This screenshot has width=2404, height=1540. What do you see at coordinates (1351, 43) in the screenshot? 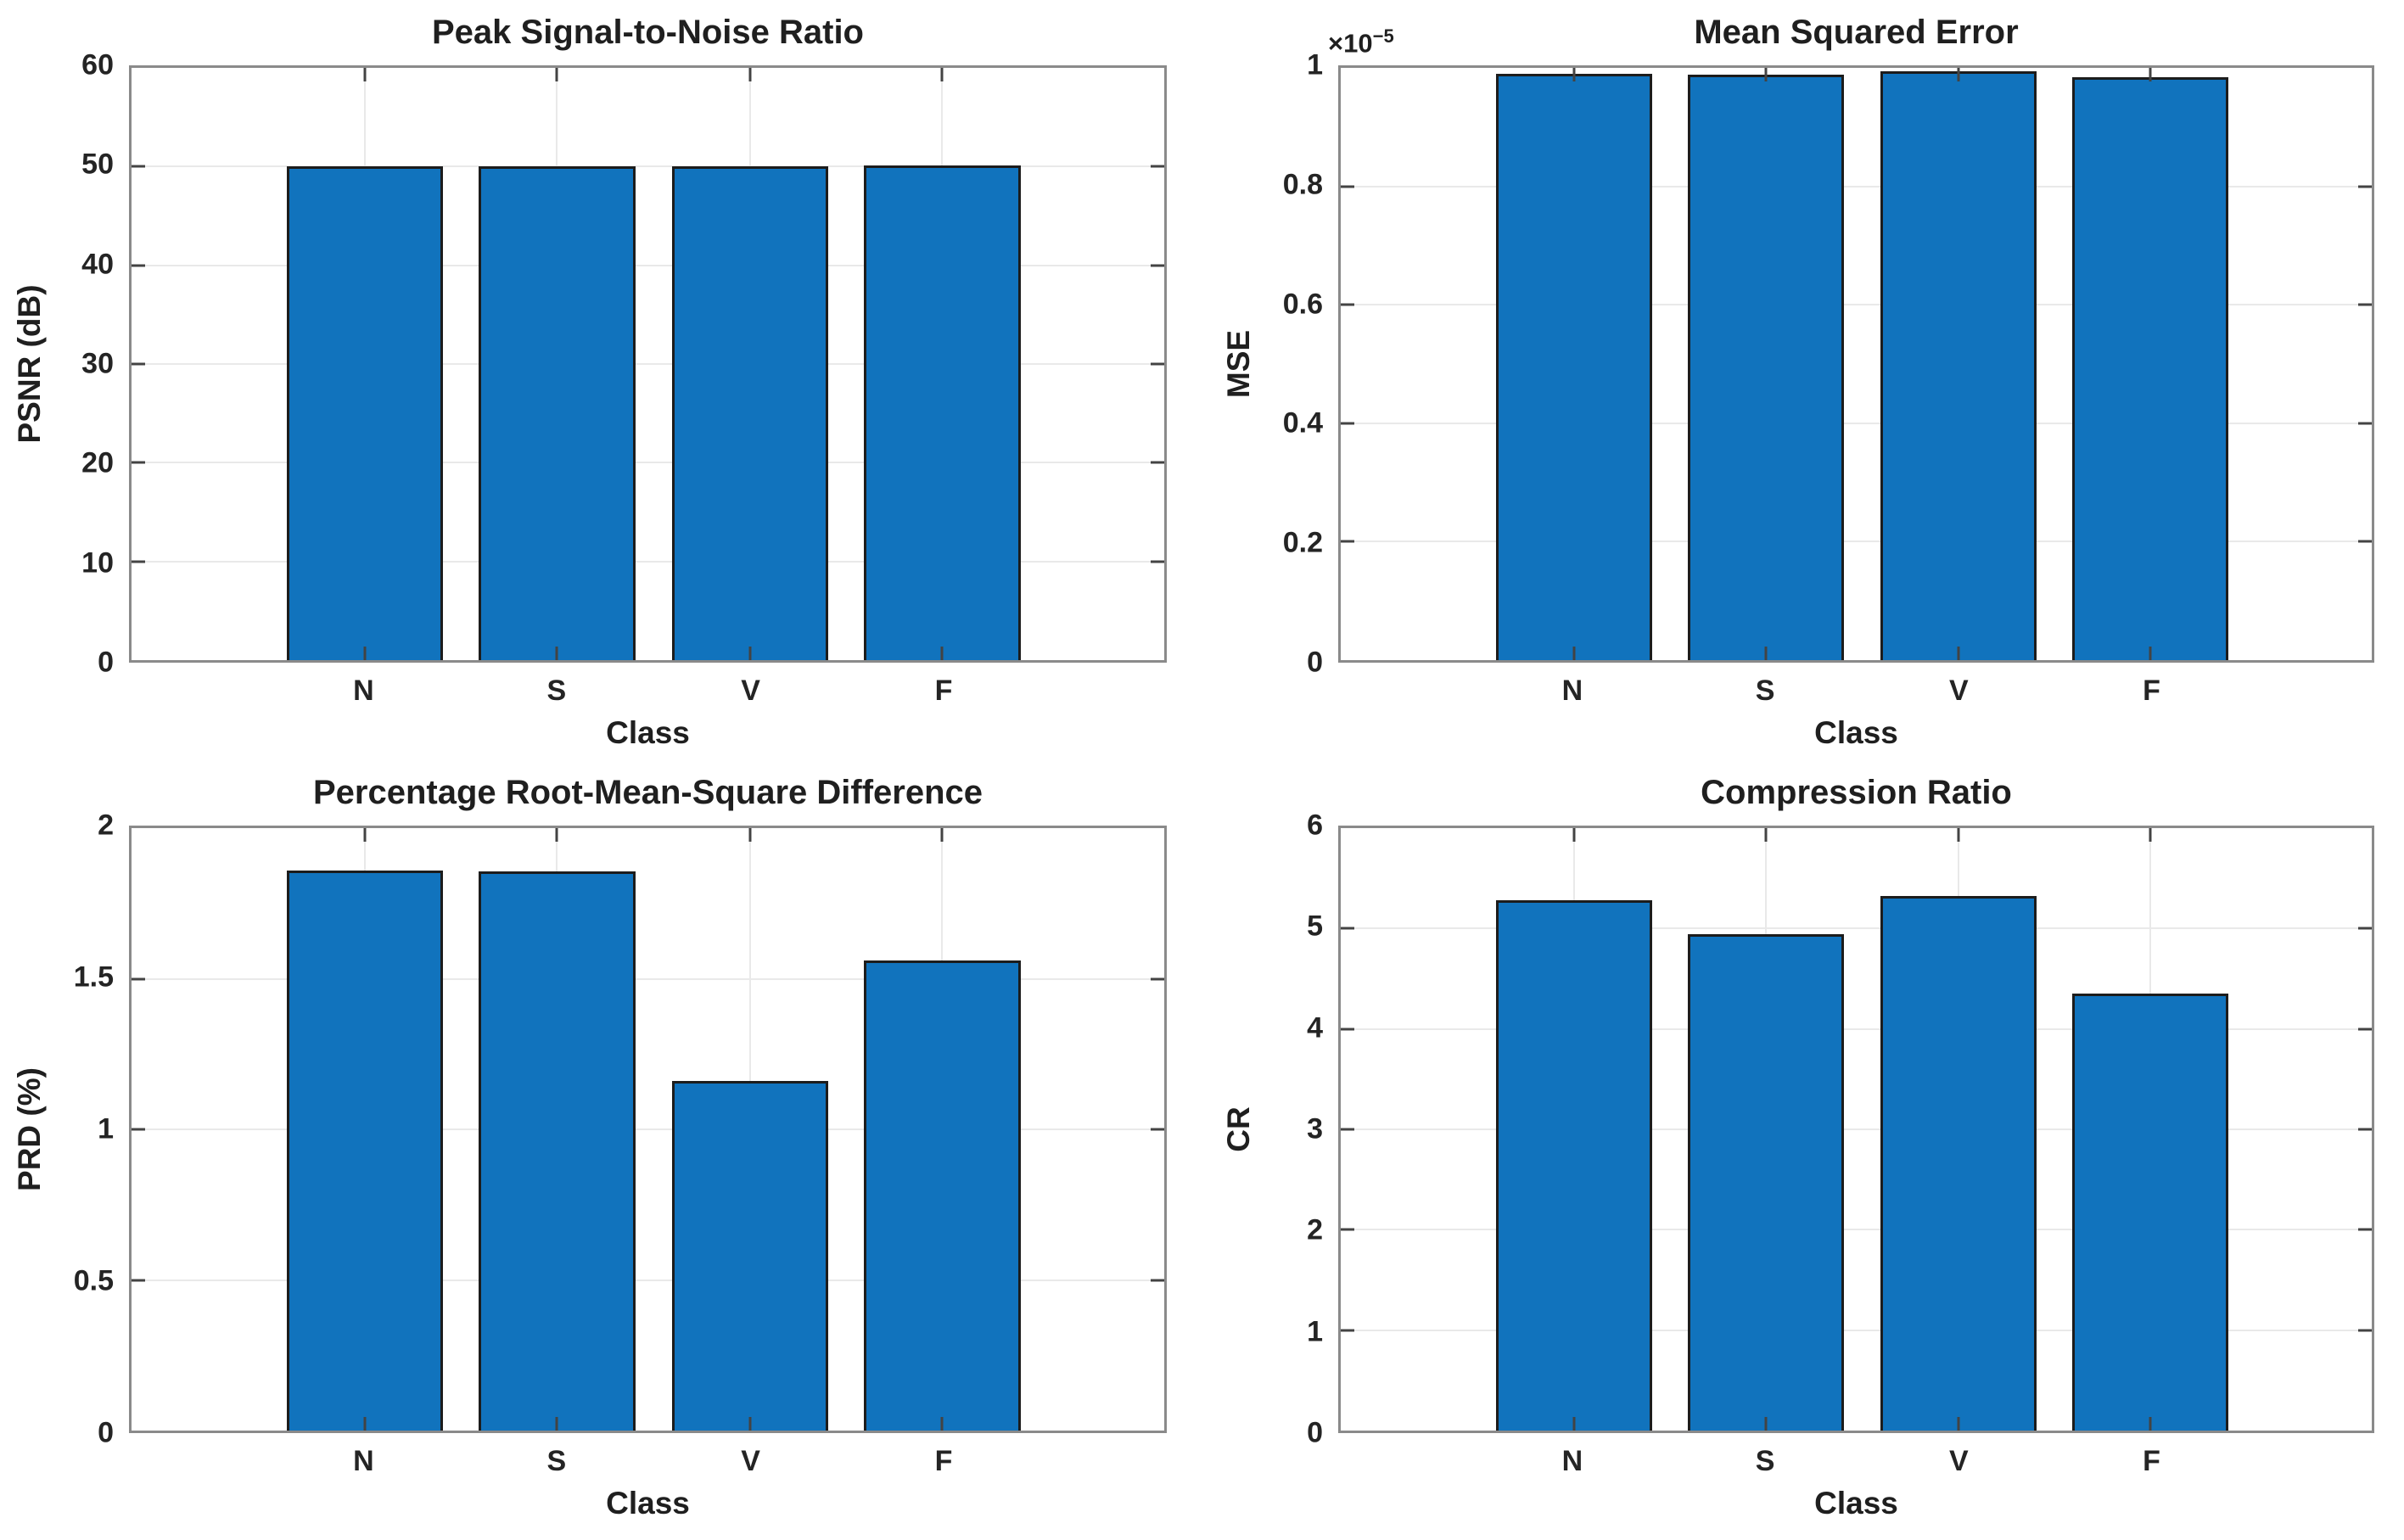
I see `exponent-base: ×10` at bounding box center [1351, 43].